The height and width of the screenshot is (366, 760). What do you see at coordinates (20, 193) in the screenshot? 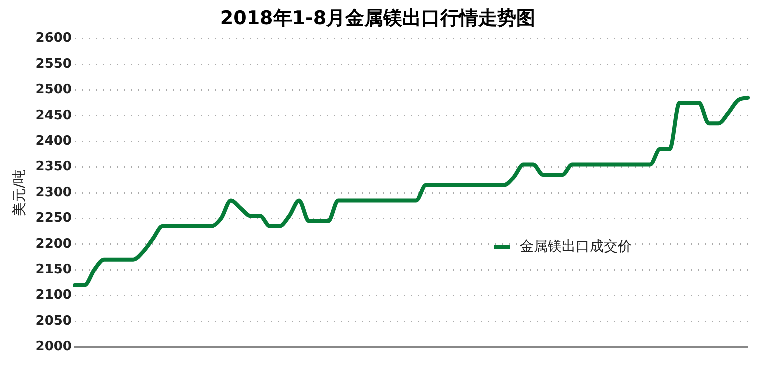
I see `y-axis-title: 美元/吨` at bounding box center [20, 193].